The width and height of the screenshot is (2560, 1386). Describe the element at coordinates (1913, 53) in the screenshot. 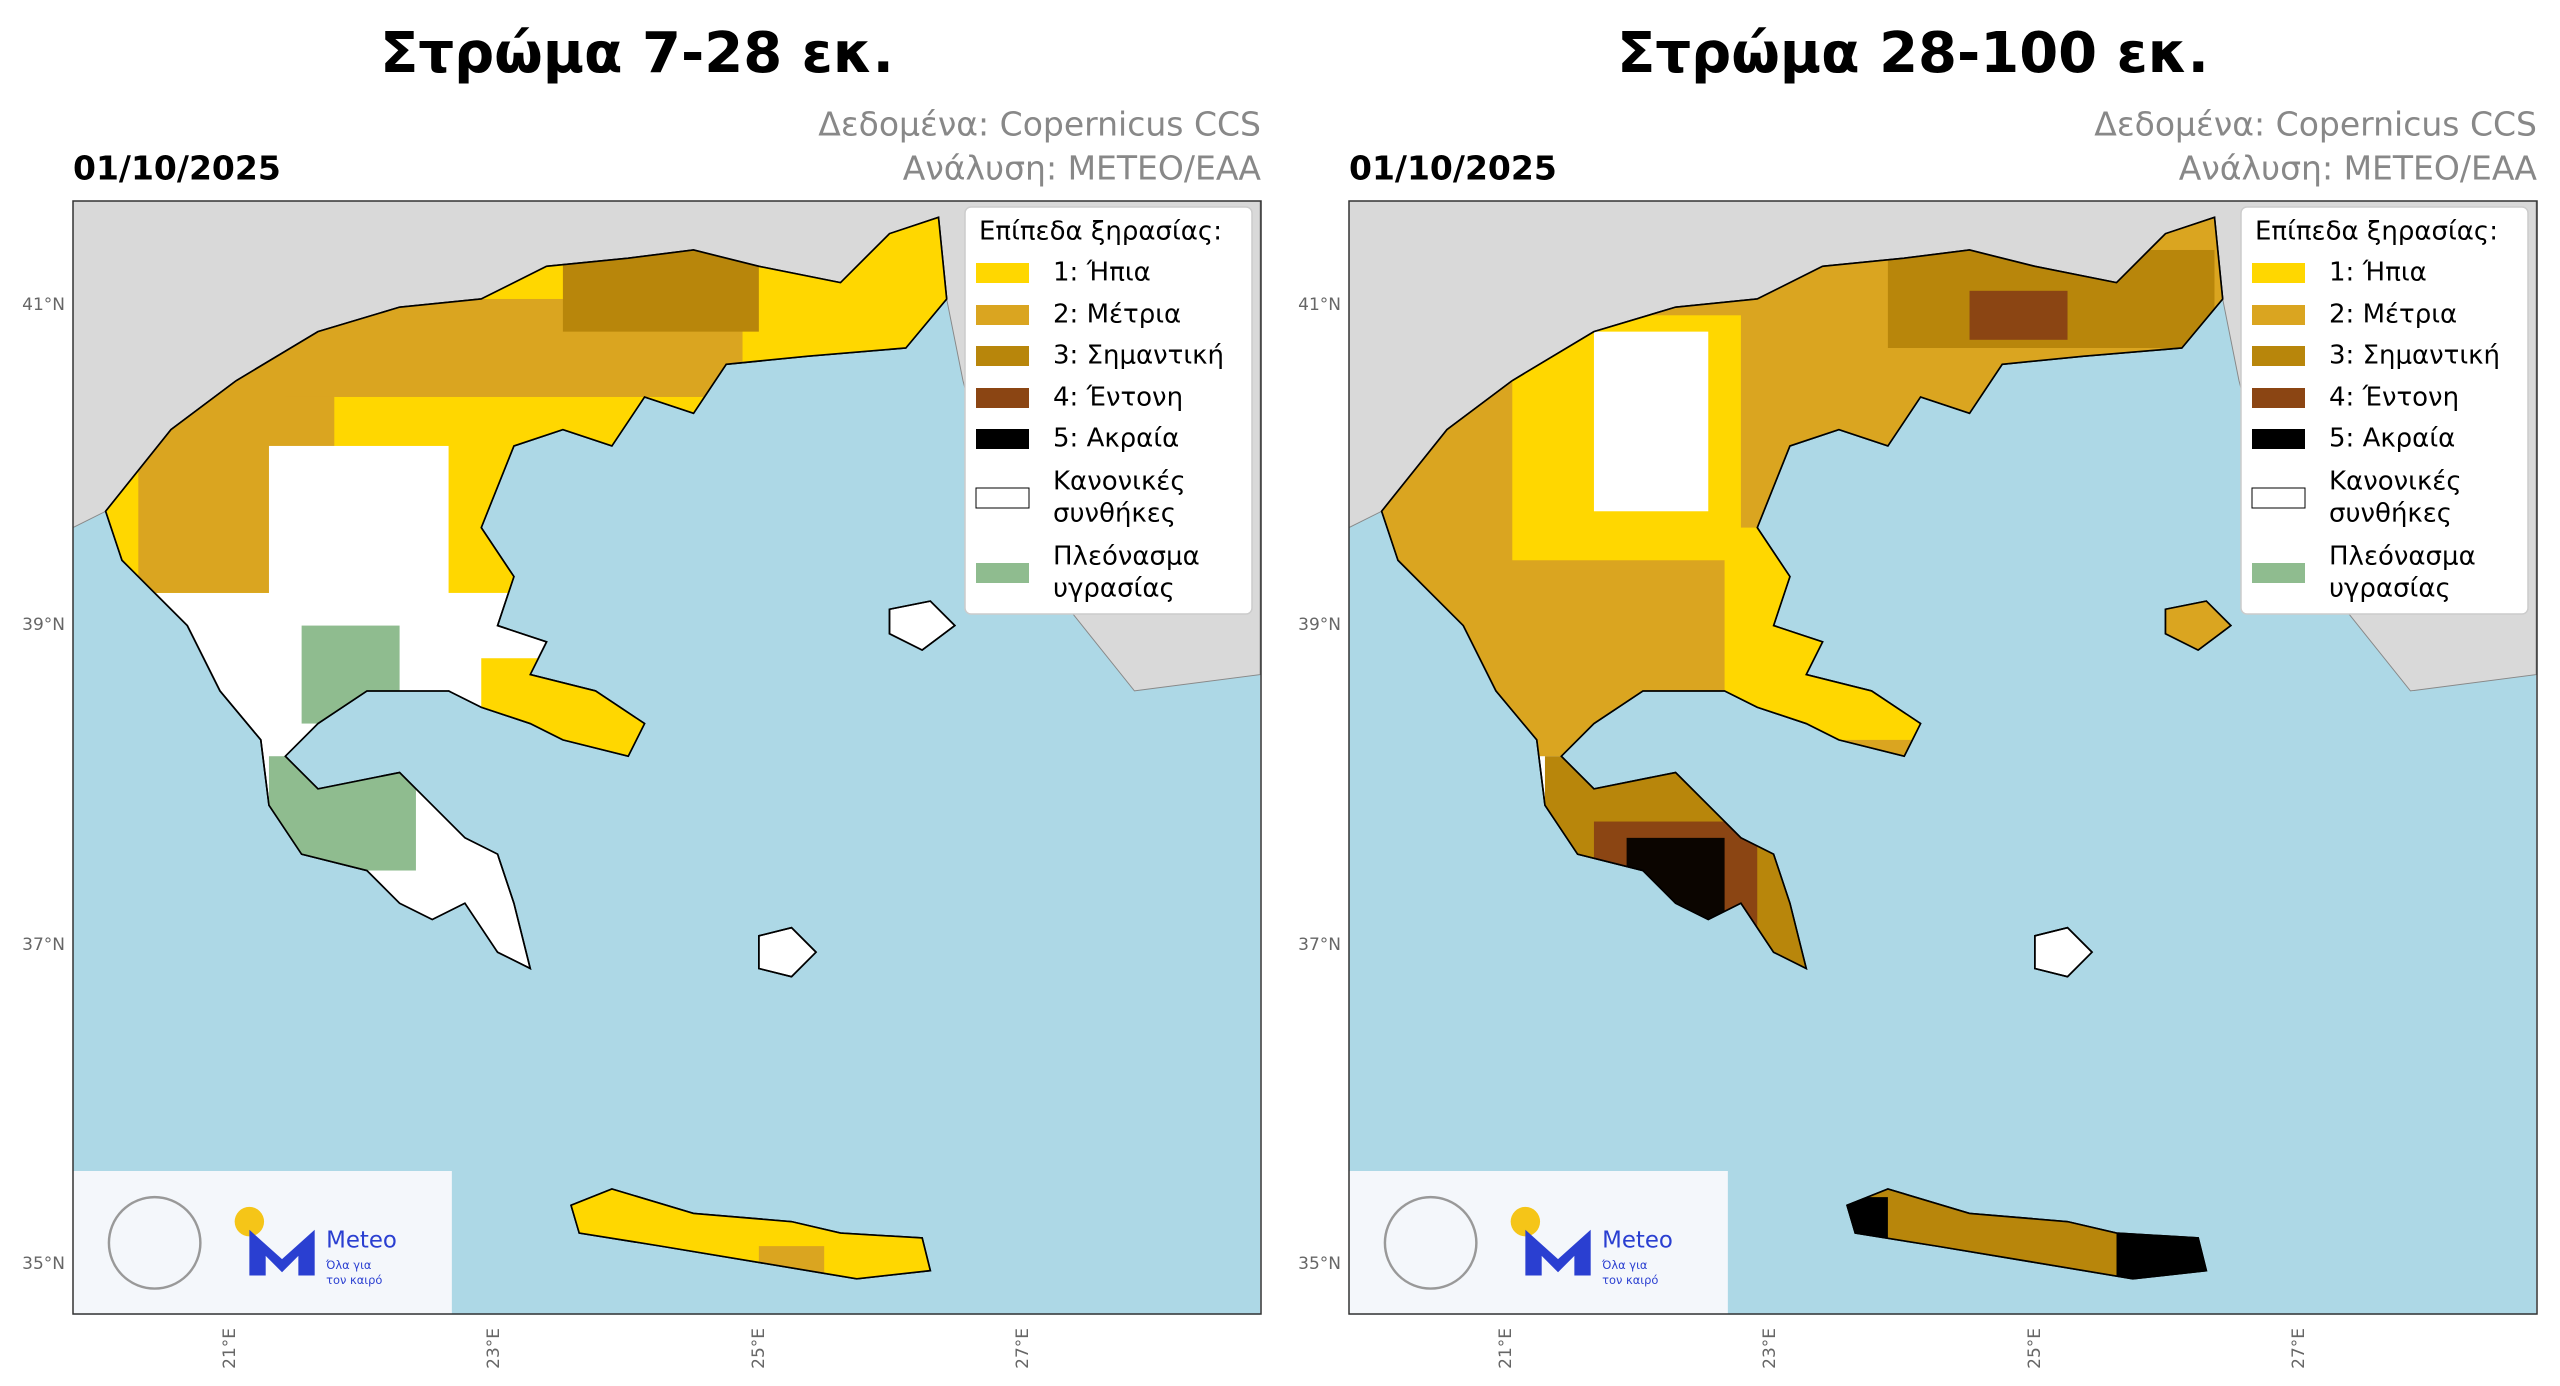

I see `panel-title: Στρώμα 28-100 εκ.` at that location.